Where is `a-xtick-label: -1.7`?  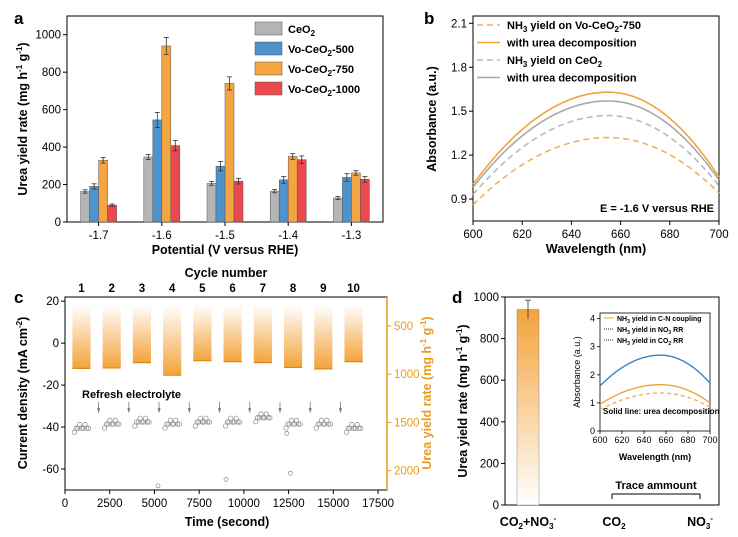
a-xtick-label: -1.7 is located at coordinates (99, 236).